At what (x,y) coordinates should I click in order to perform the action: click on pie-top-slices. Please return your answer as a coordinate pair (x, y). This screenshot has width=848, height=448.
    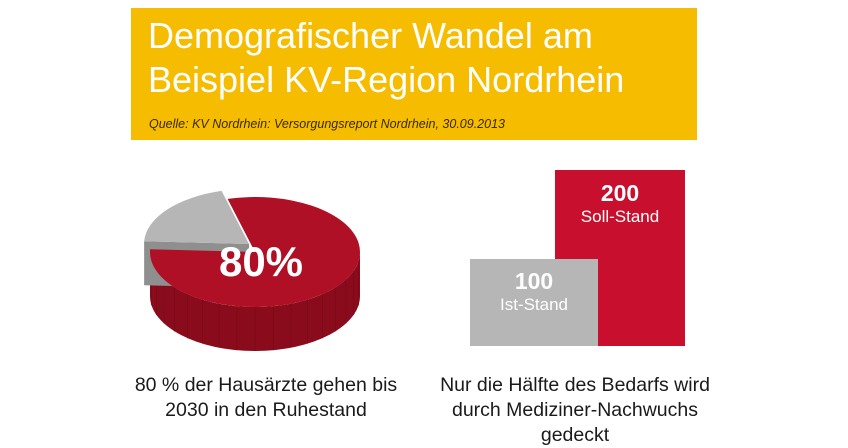
    Looking at the image, I should click on (252, 248).